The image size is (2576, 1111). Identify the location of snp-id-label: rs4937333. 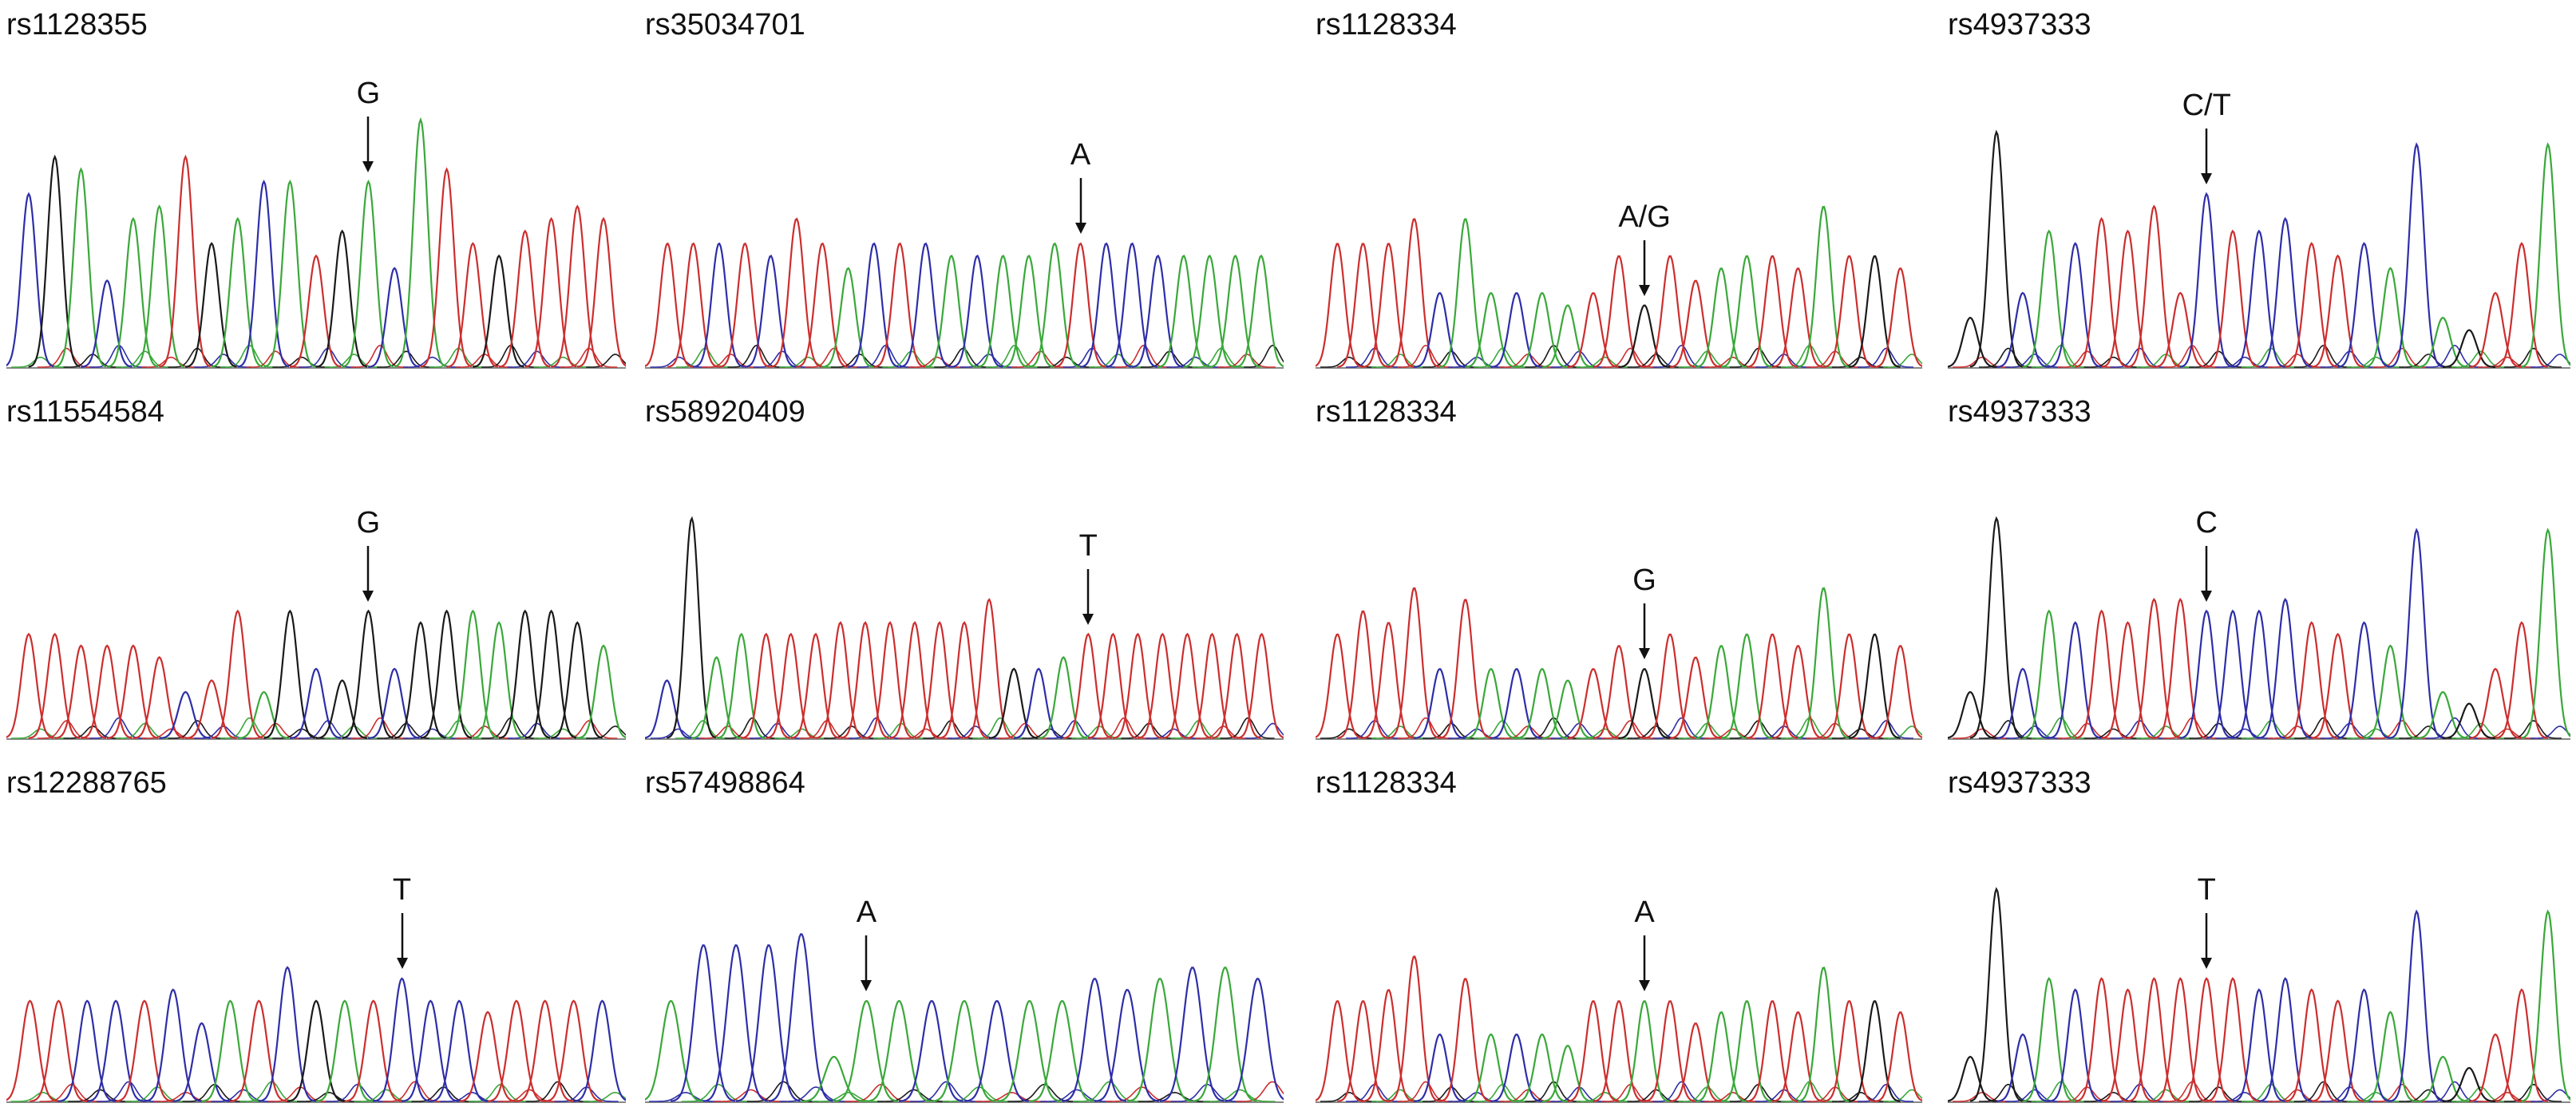
(2020, 25).